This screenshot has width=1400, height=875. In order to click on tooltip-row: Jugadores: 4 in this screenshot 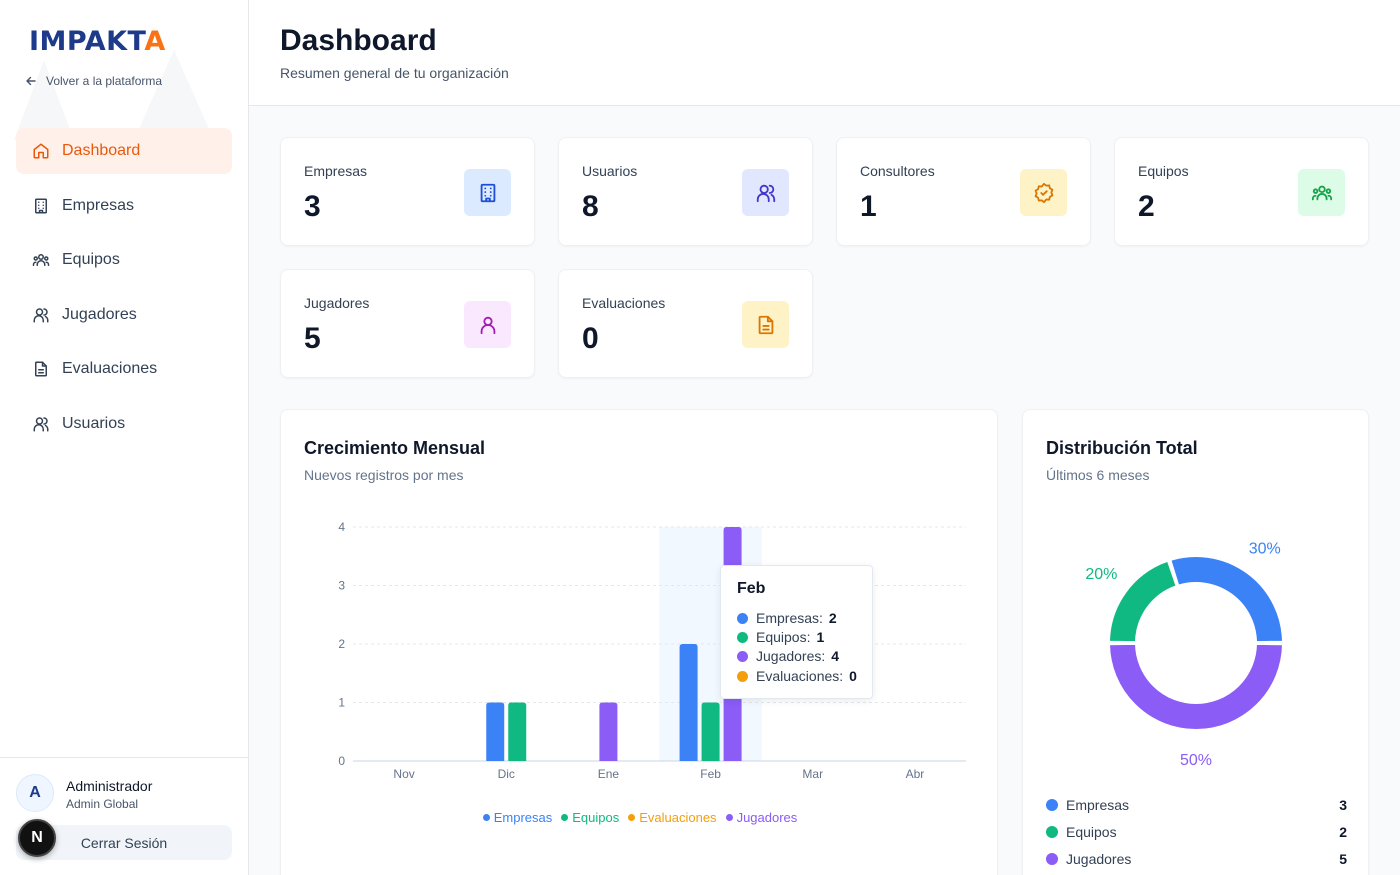, I will do `click(788, 656)`.